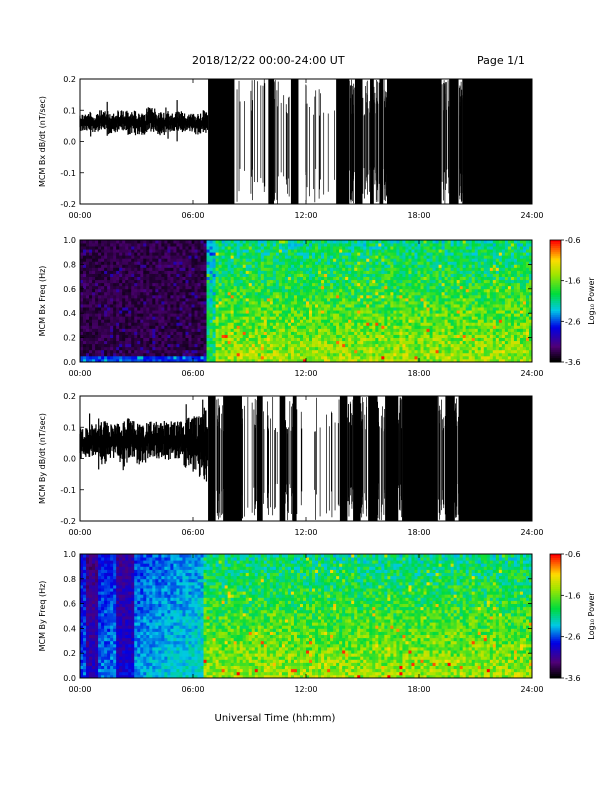 This screenshot has width=612, height=792. What do you see at coordinates (192, 215) in the screenshot?
I see `x-tick-label: 06:00` at bounding box center [192, 215].